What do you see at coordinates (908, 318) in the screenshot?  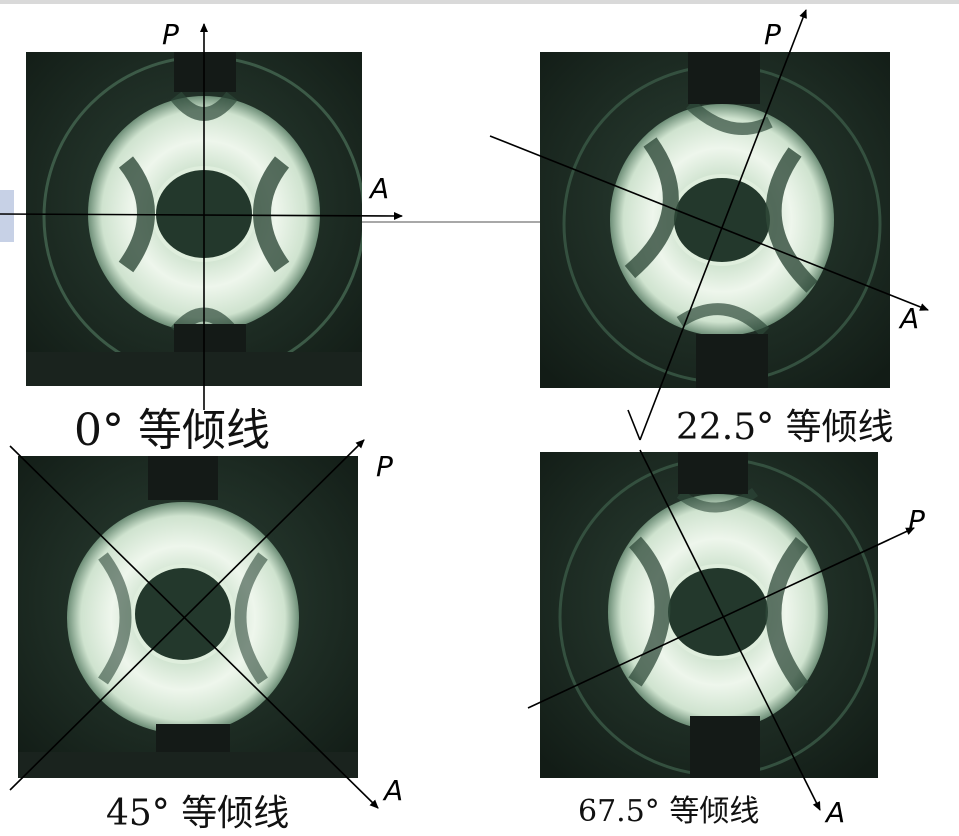 I see `analyzer-label-22-5: A` at bounding box center [908, 318].